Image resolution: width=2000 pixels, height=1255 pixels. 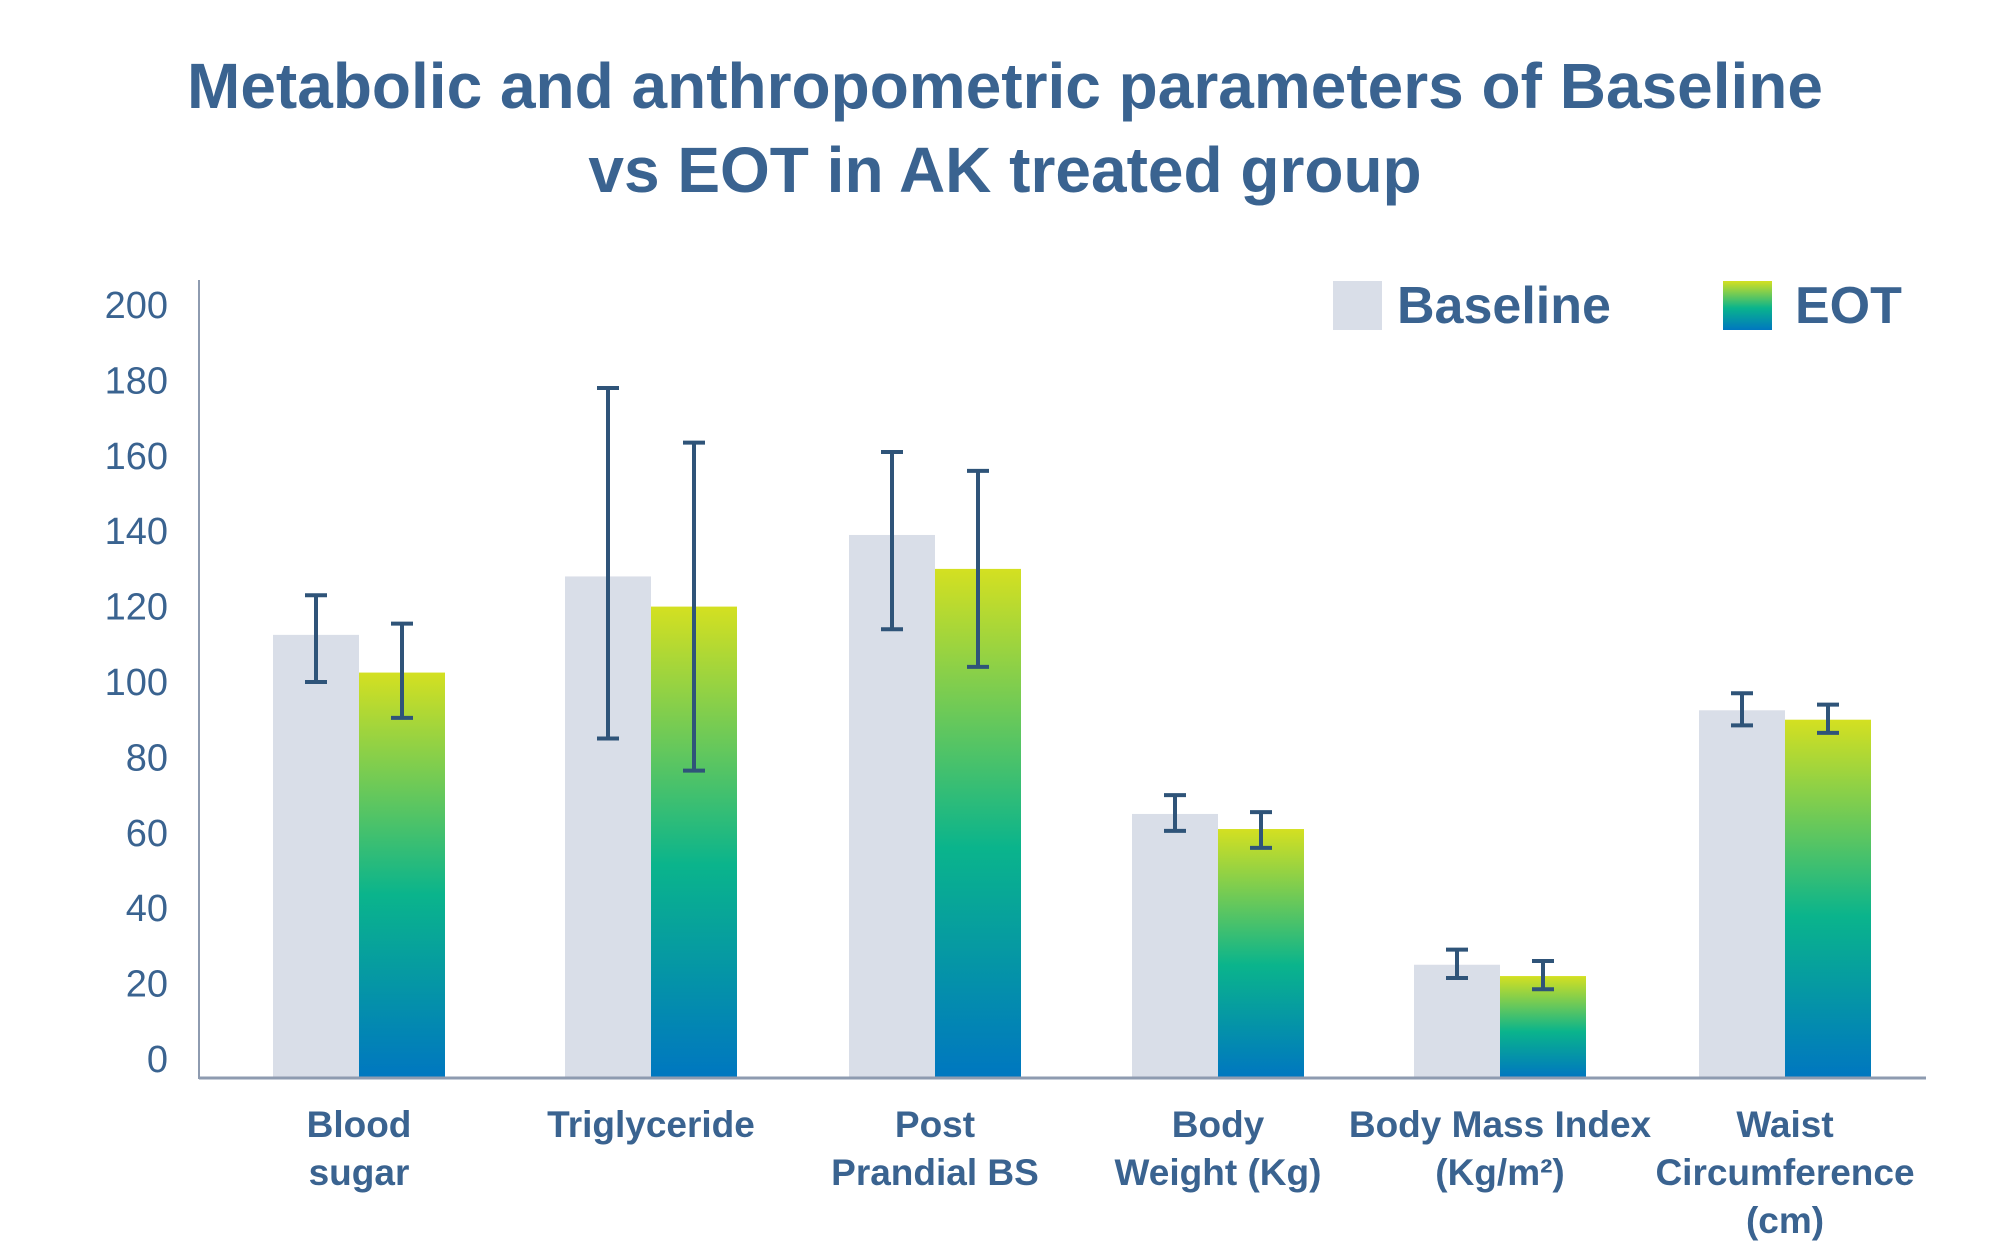 What do you see at coordinates (651, 1124) in the screenshot?
I see `x-category-label: Triglyceride` at bounding box center [651, 1124].